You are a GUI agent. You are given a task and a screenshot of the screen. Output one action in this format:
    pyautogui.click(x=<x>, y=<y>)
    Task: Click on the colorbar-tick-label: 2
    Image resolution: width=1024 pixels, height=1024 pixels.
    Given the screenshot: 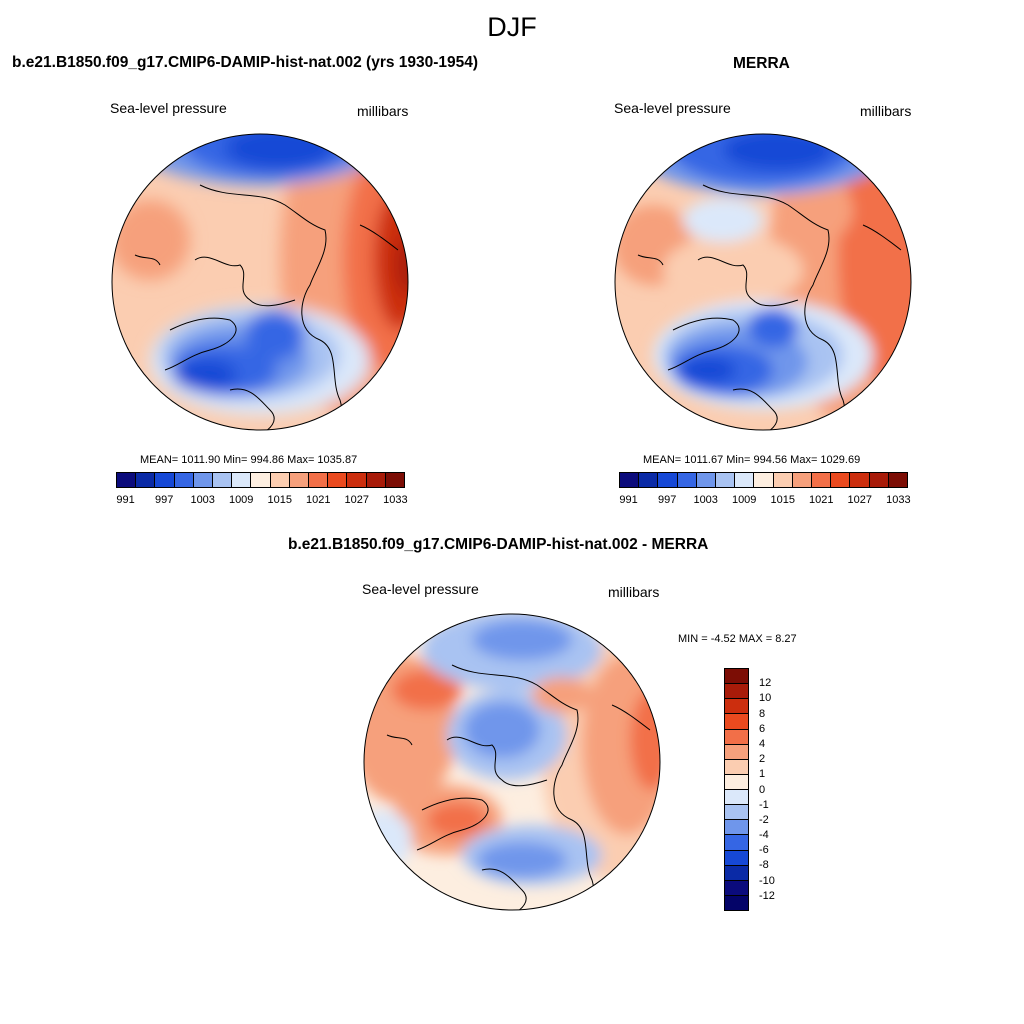 What is the action you would take?
    pyautogui.click(x=762, y=759)
    